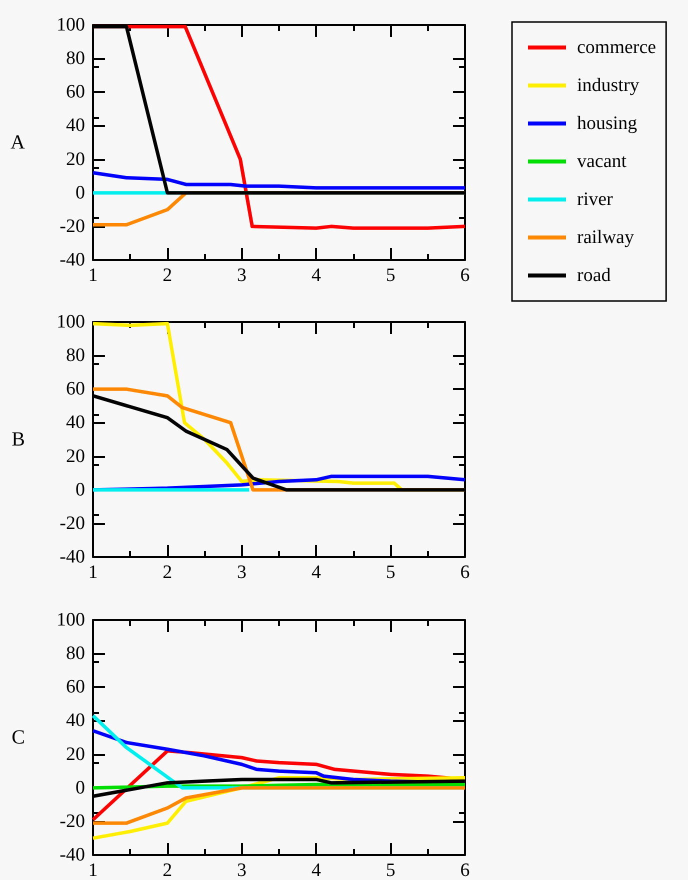  What do you see at coordinates (18, 439) in the screenshot?
I see `y-axis-title: B` at bounding box center [18, 439].